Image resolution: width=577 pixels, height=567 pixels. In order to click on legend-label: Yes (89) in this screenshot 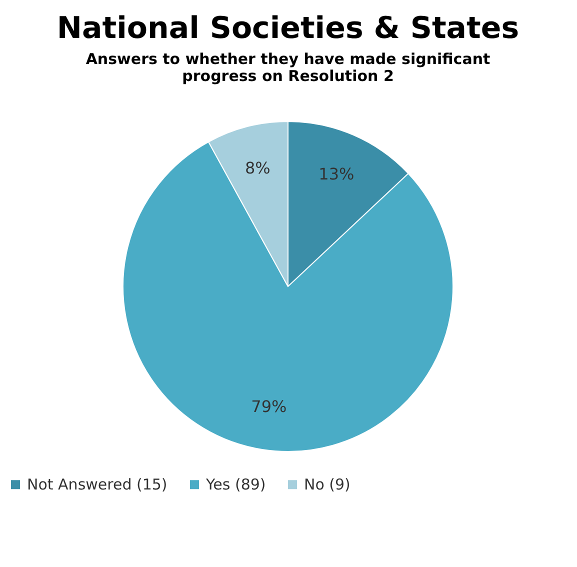, I will do `click(235, 485)`.